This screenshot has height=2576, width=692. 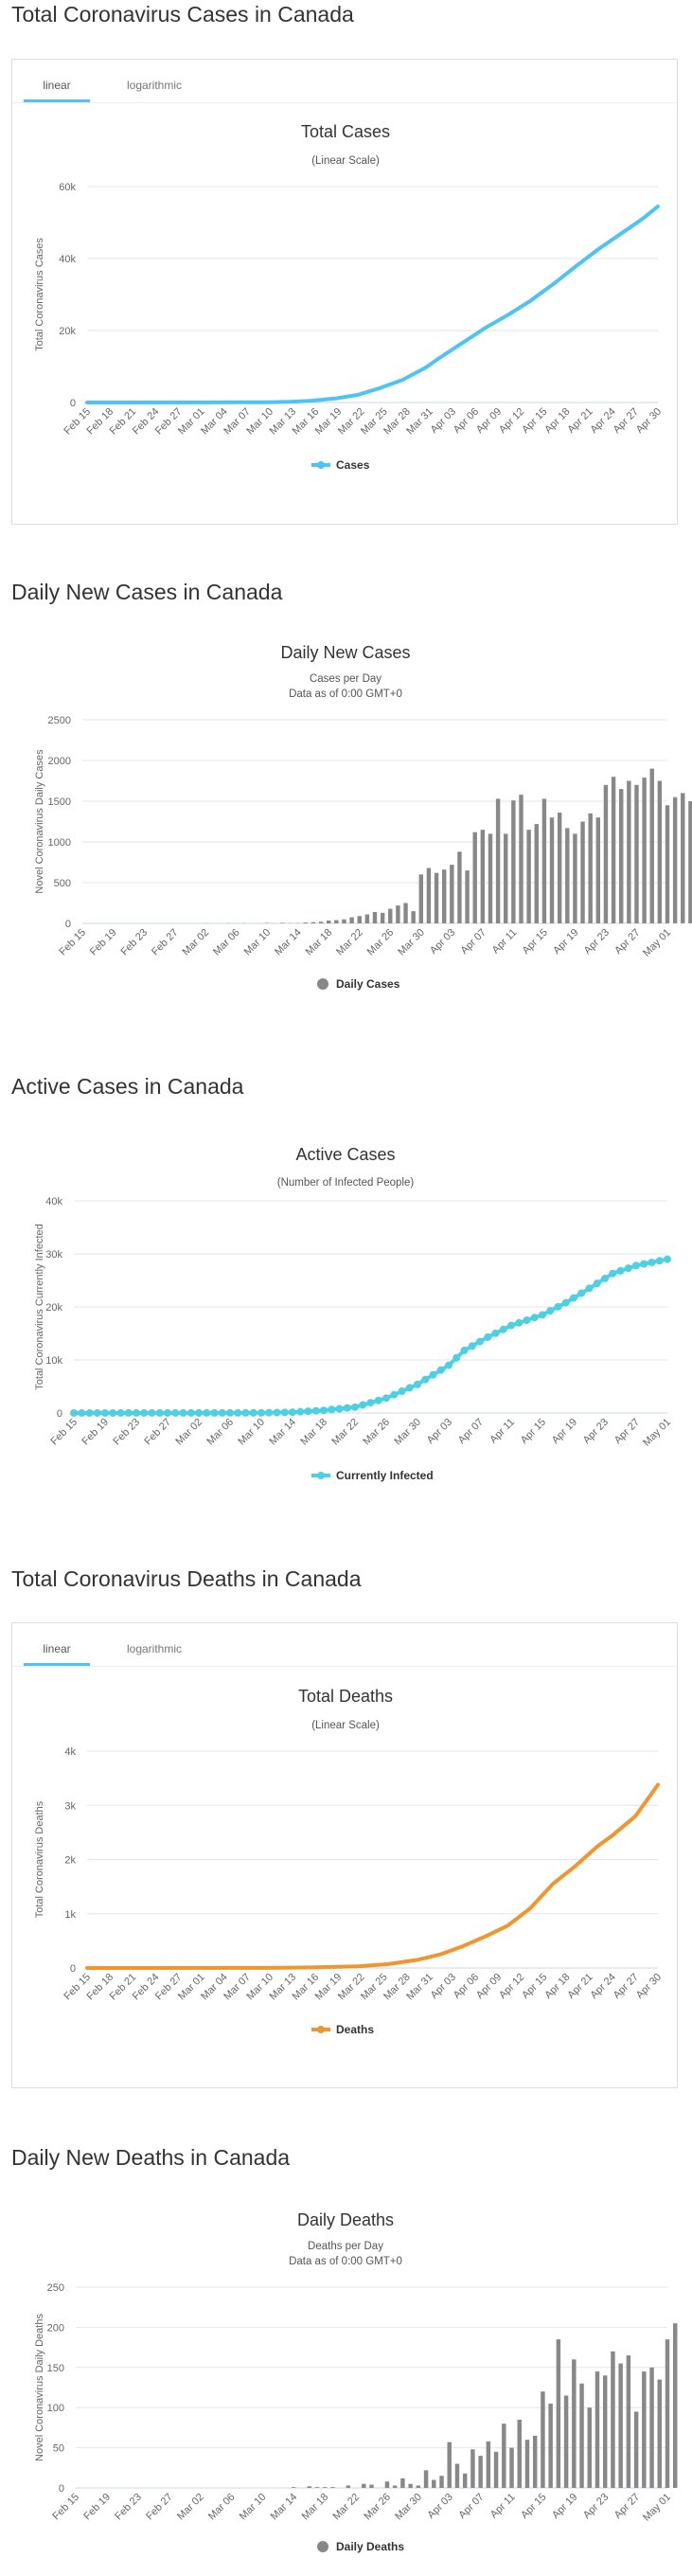 I want to click on y-tick-label: 50, so click(x=58, y=2449).